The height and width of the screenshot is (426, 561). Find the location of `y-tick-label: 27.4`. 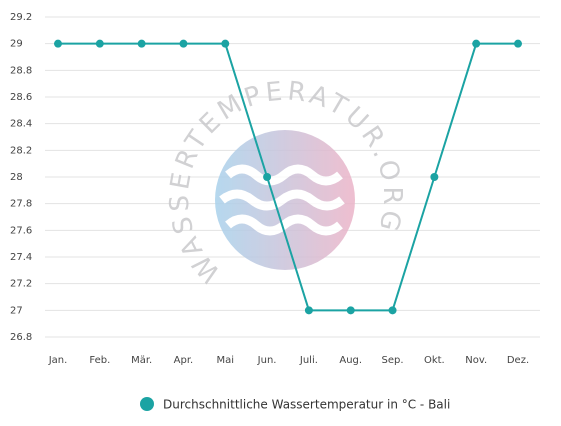

y-tick-label: 27.4 is located at coordinates (21, 257).